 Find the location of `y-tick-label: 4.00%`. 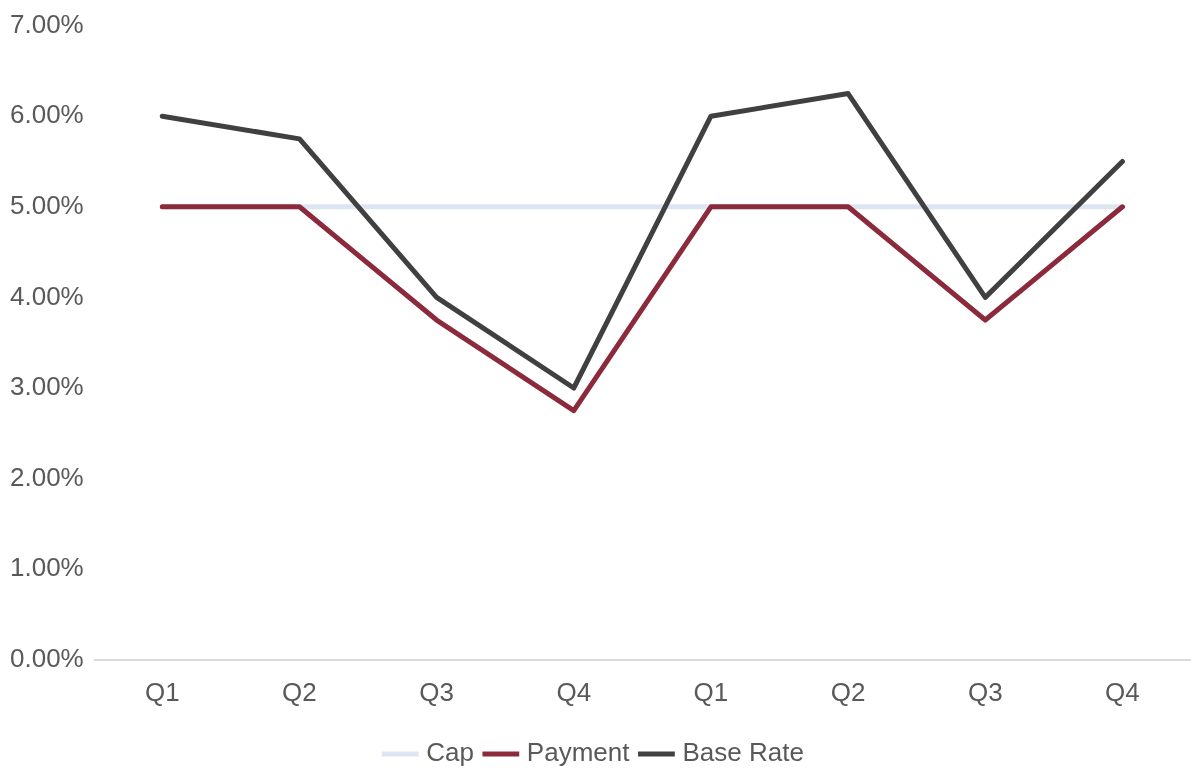

y-tick-label: 4.00% is located at coordinates (46, 295).